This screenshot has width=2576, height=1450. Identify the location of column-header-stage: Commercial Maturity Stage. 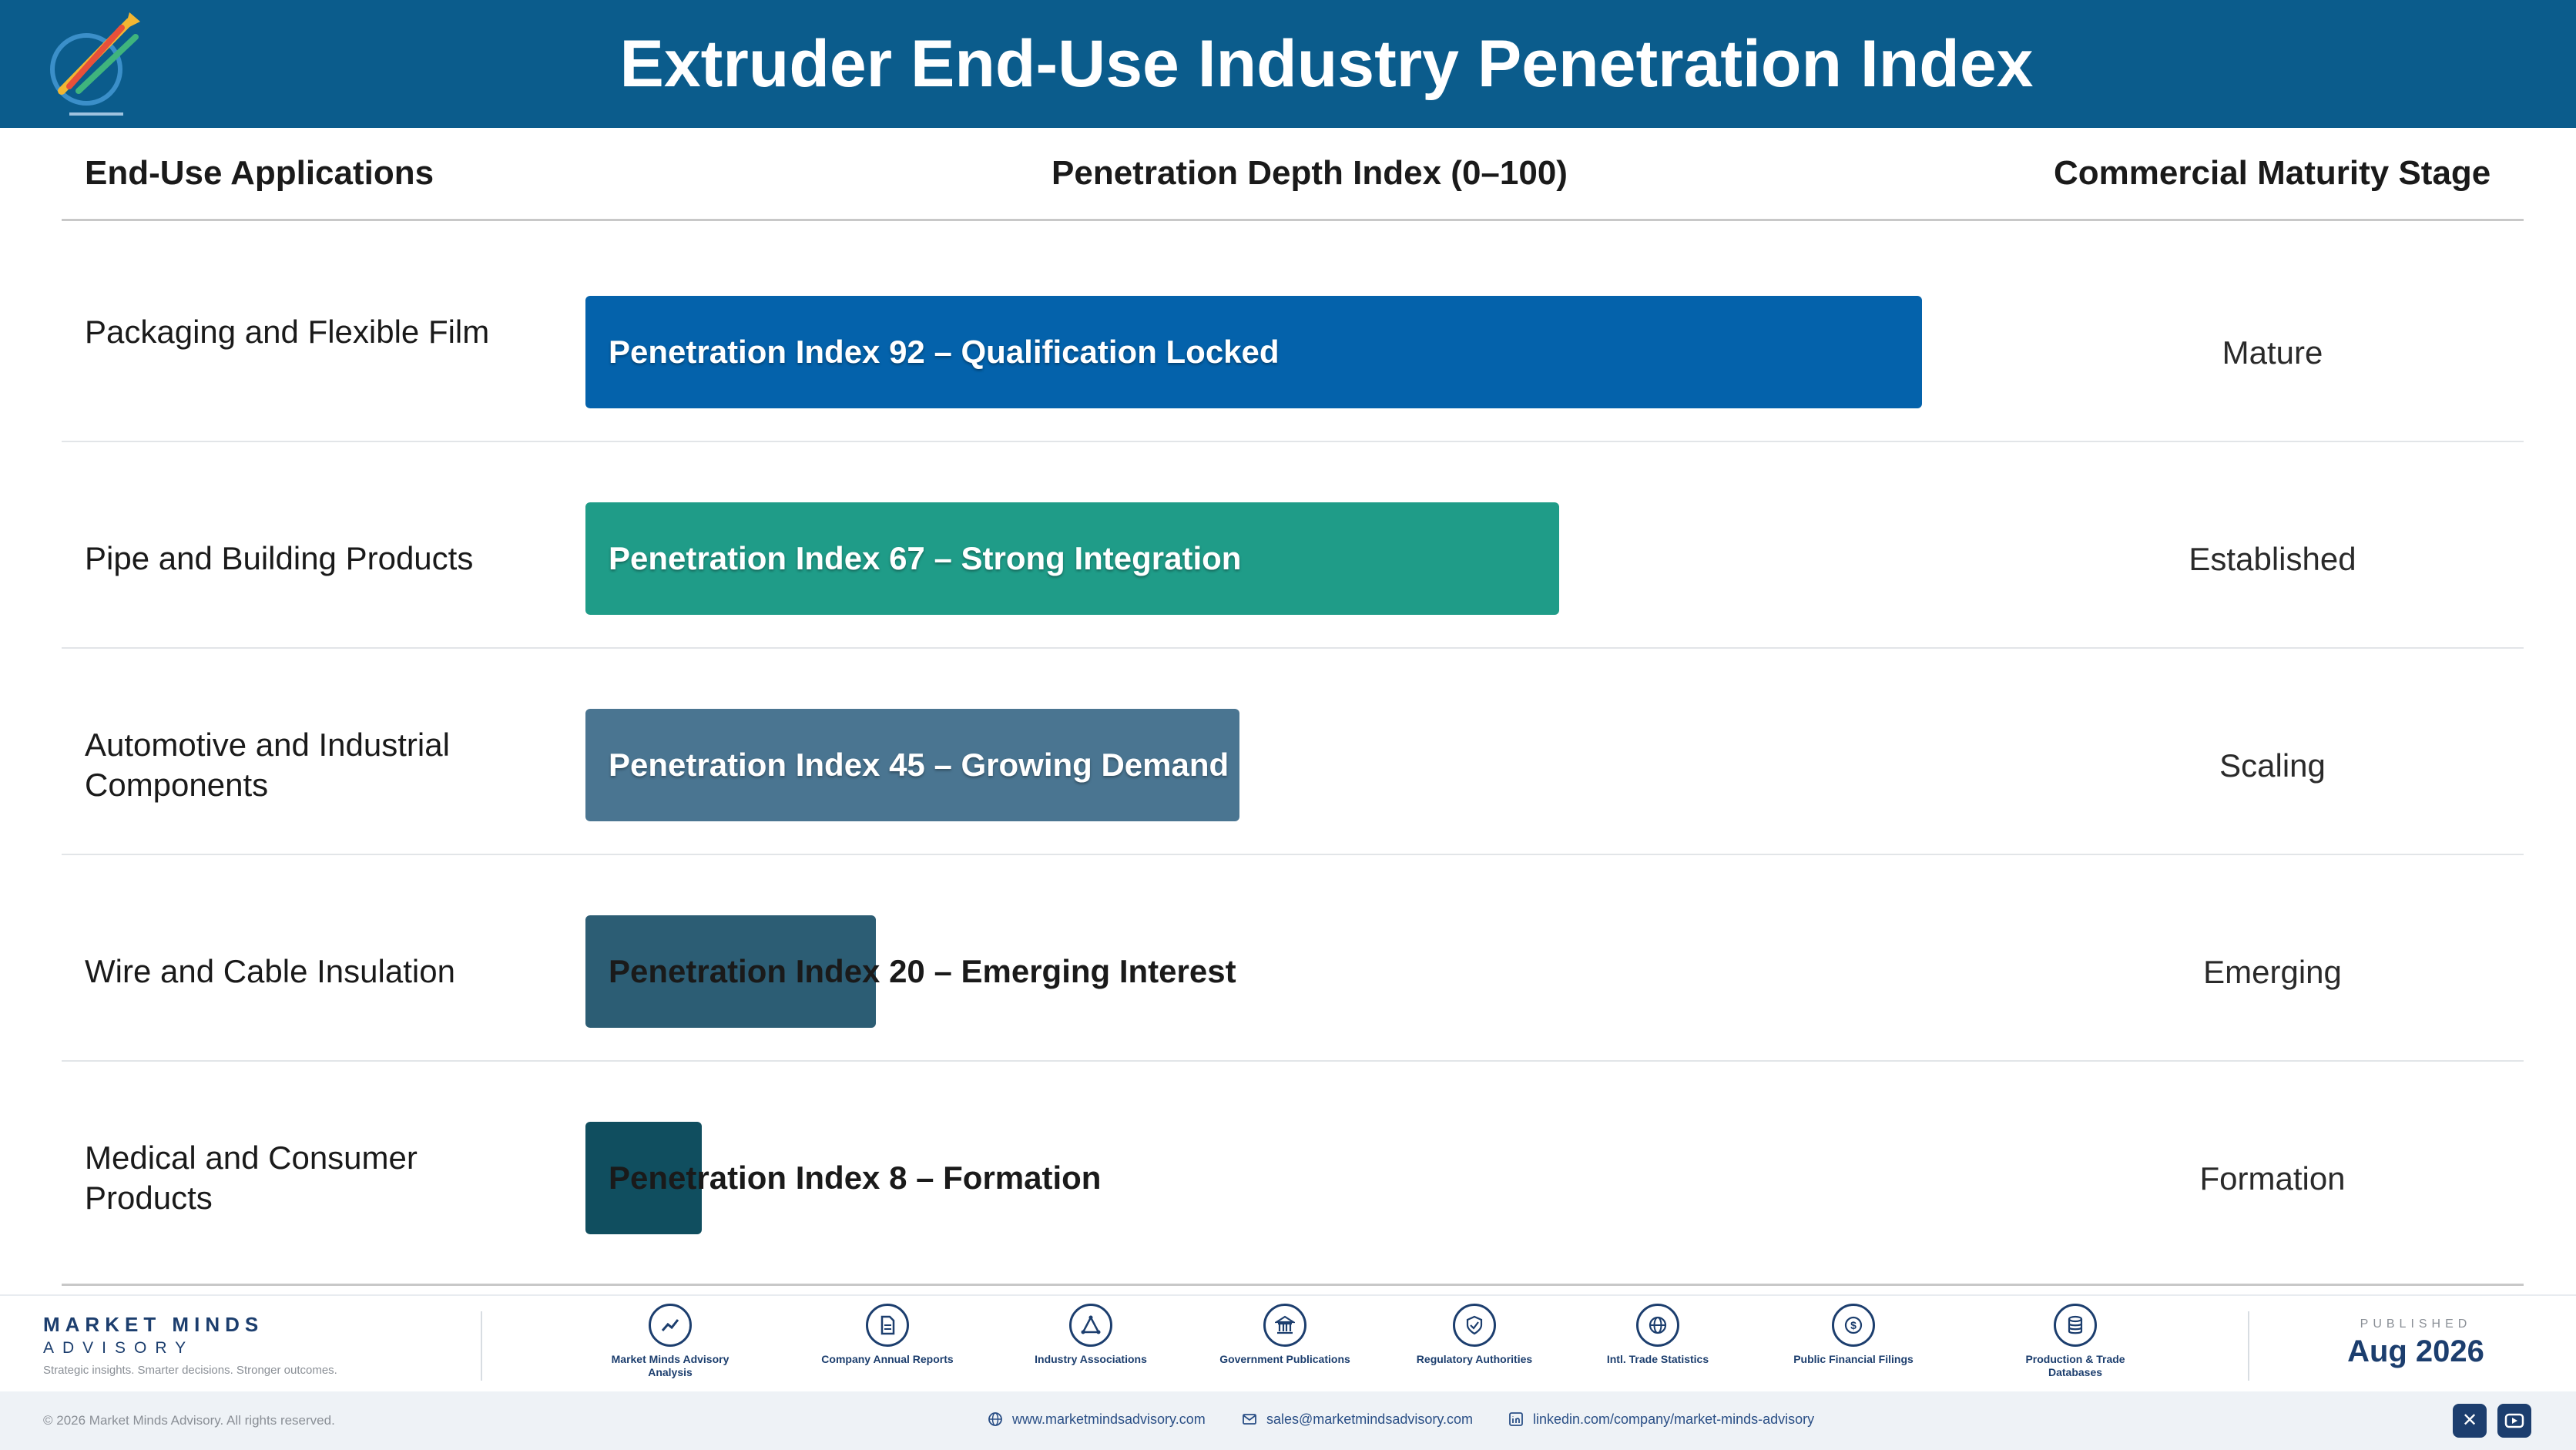
(2272, 173).